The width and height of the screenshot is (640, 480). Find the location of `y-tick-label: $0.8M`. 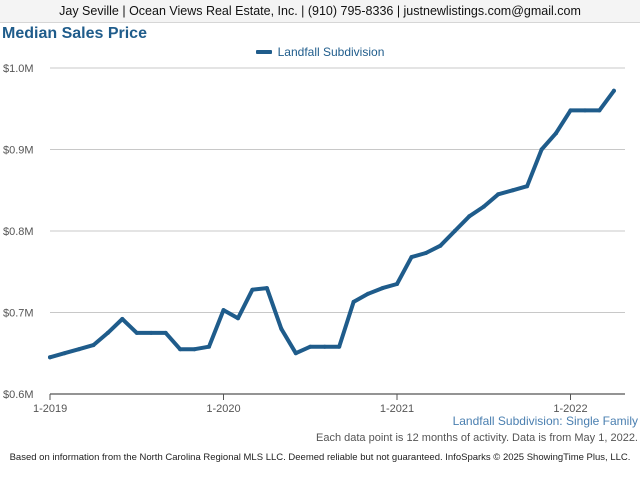

y-tick-label: $0.8M is located at coordinates (18, 232).